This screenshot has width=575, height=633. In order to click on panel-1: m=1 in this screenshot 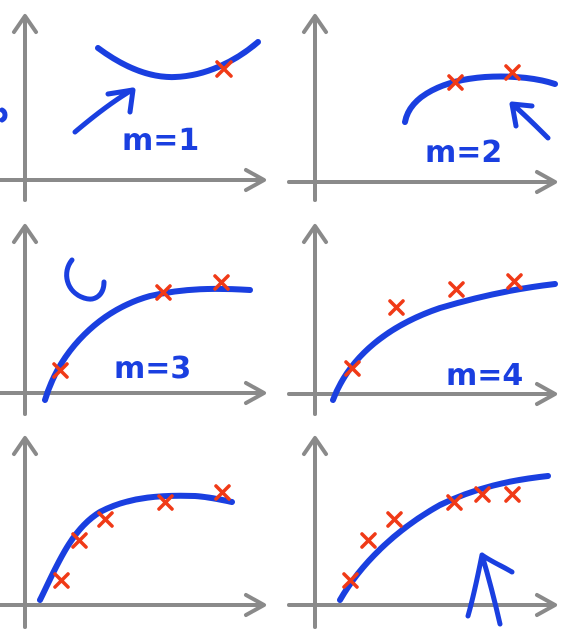, I will do `click(133, 108)`.